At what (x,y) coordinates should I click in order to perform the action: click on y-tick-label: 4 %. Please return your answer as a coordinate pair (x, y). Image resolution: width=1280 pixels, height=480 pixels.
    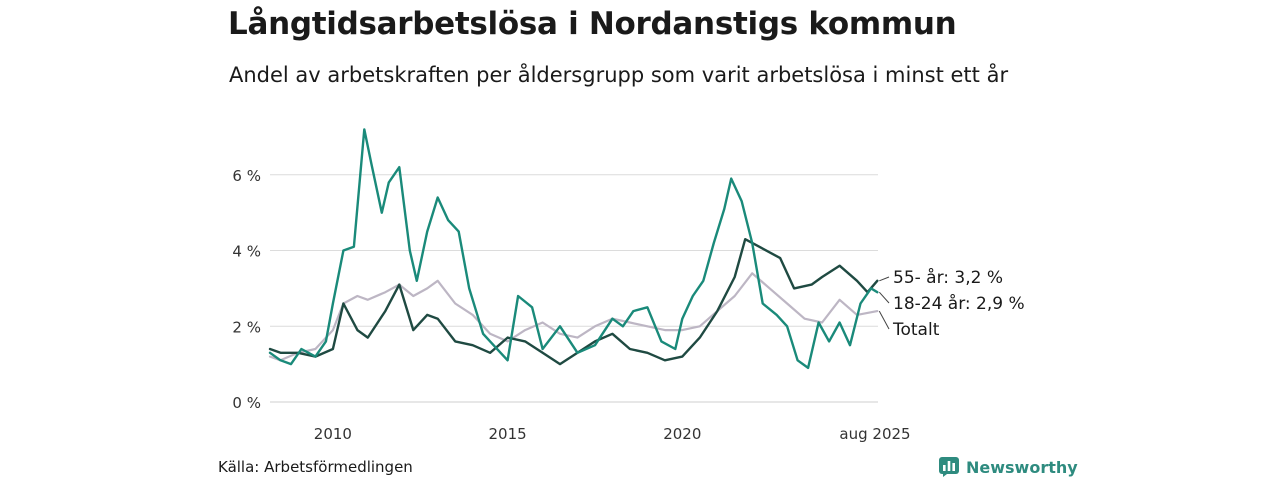
    Looking at the image, I should click on (246, 252).